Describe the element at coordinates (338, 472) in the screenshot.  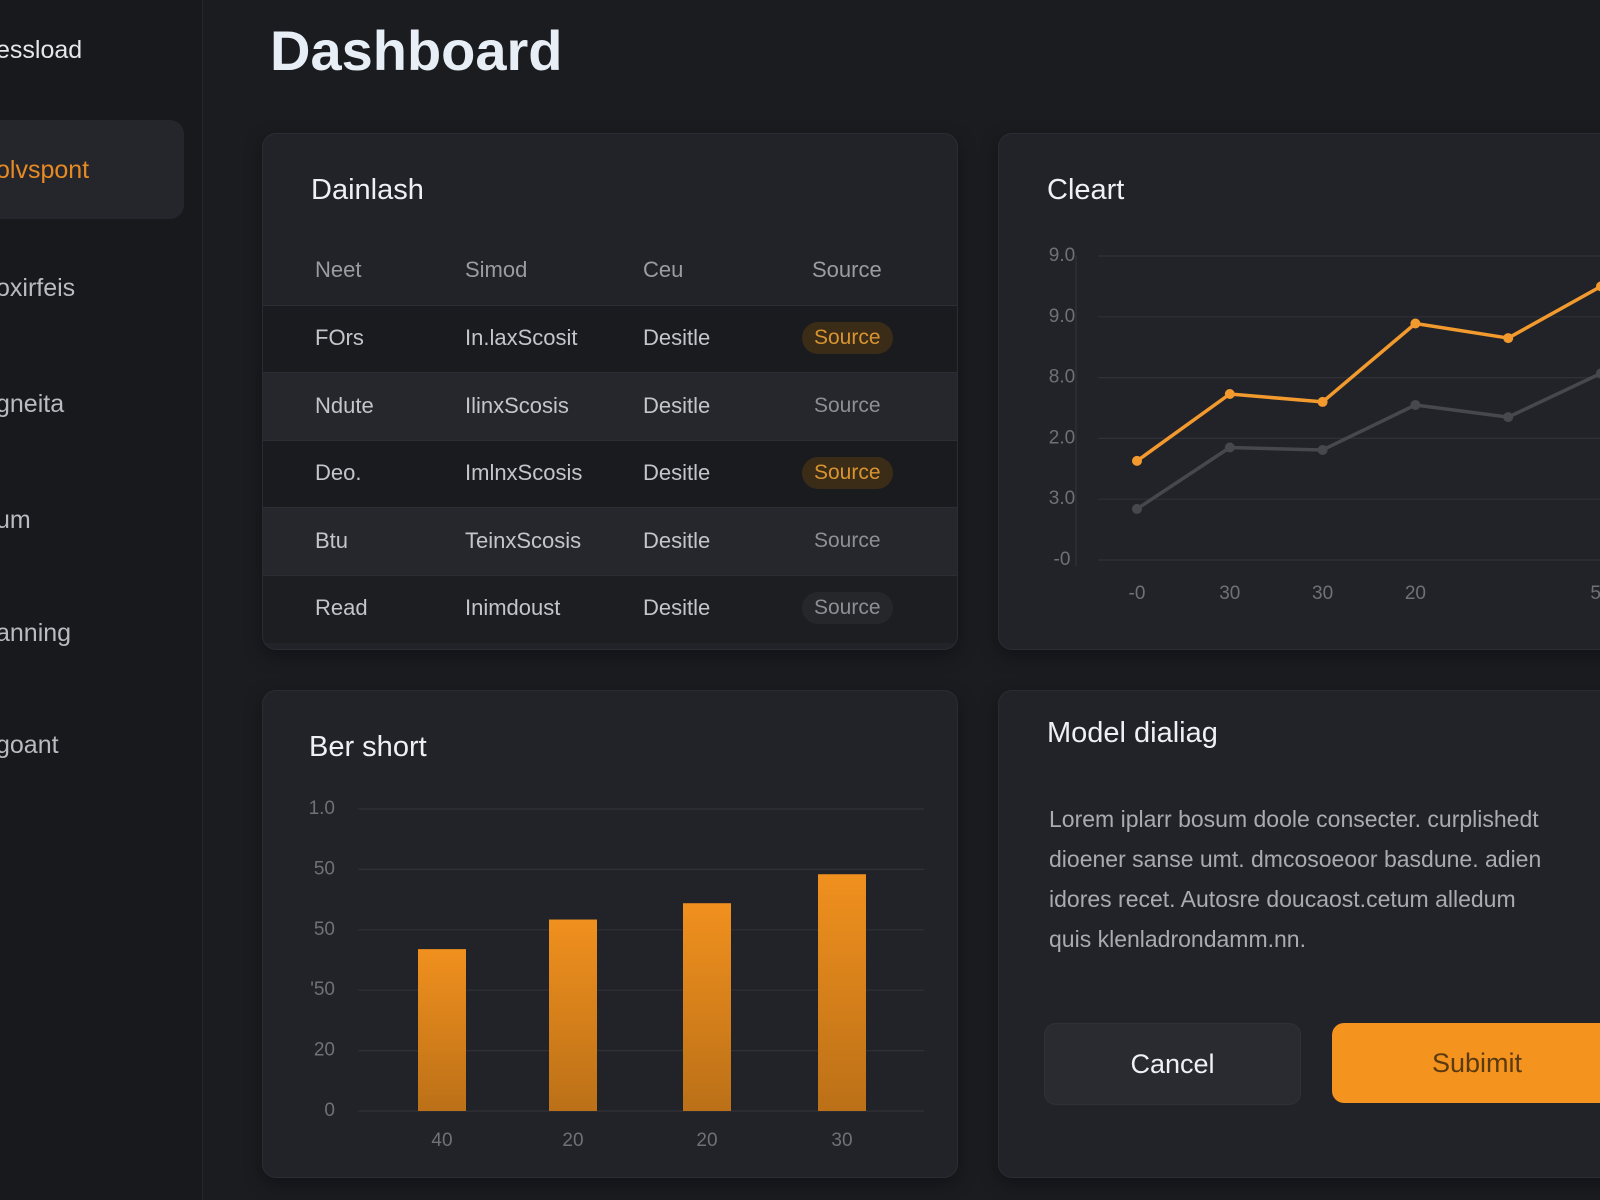
I see `table-cell: Deo.` at that location.